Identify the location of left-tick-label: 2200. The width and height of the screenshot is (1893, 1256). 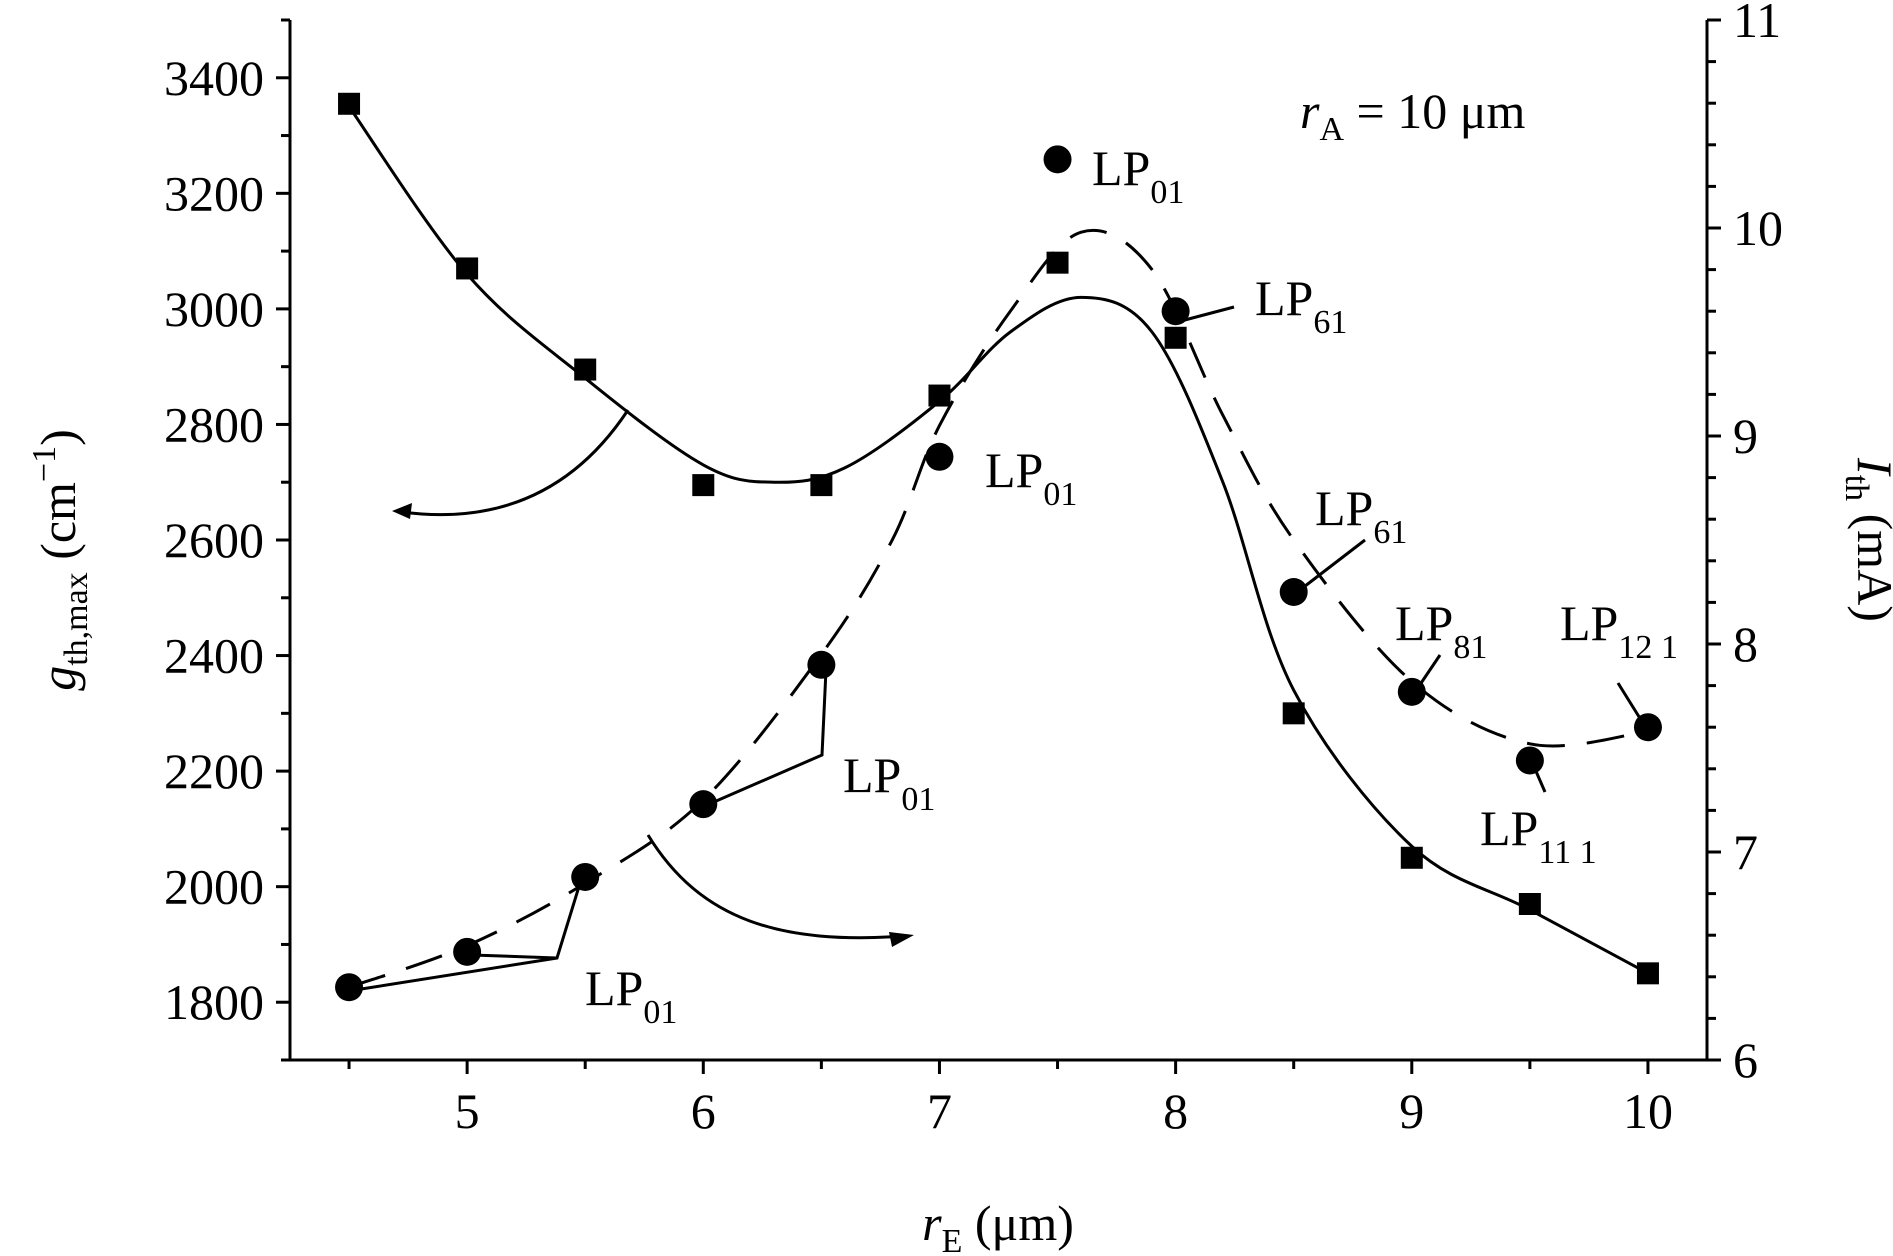
(214, 771).